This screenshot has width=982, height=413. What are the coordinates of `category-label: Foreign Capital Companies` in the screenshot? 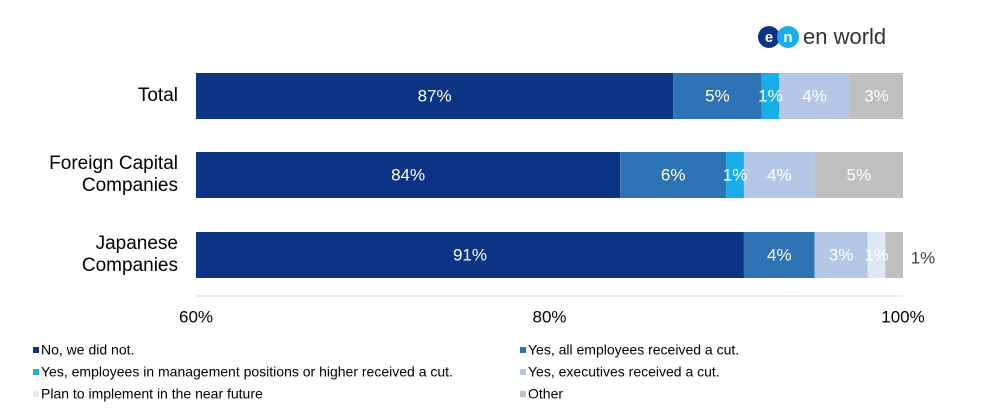 It's located at (113, 174).